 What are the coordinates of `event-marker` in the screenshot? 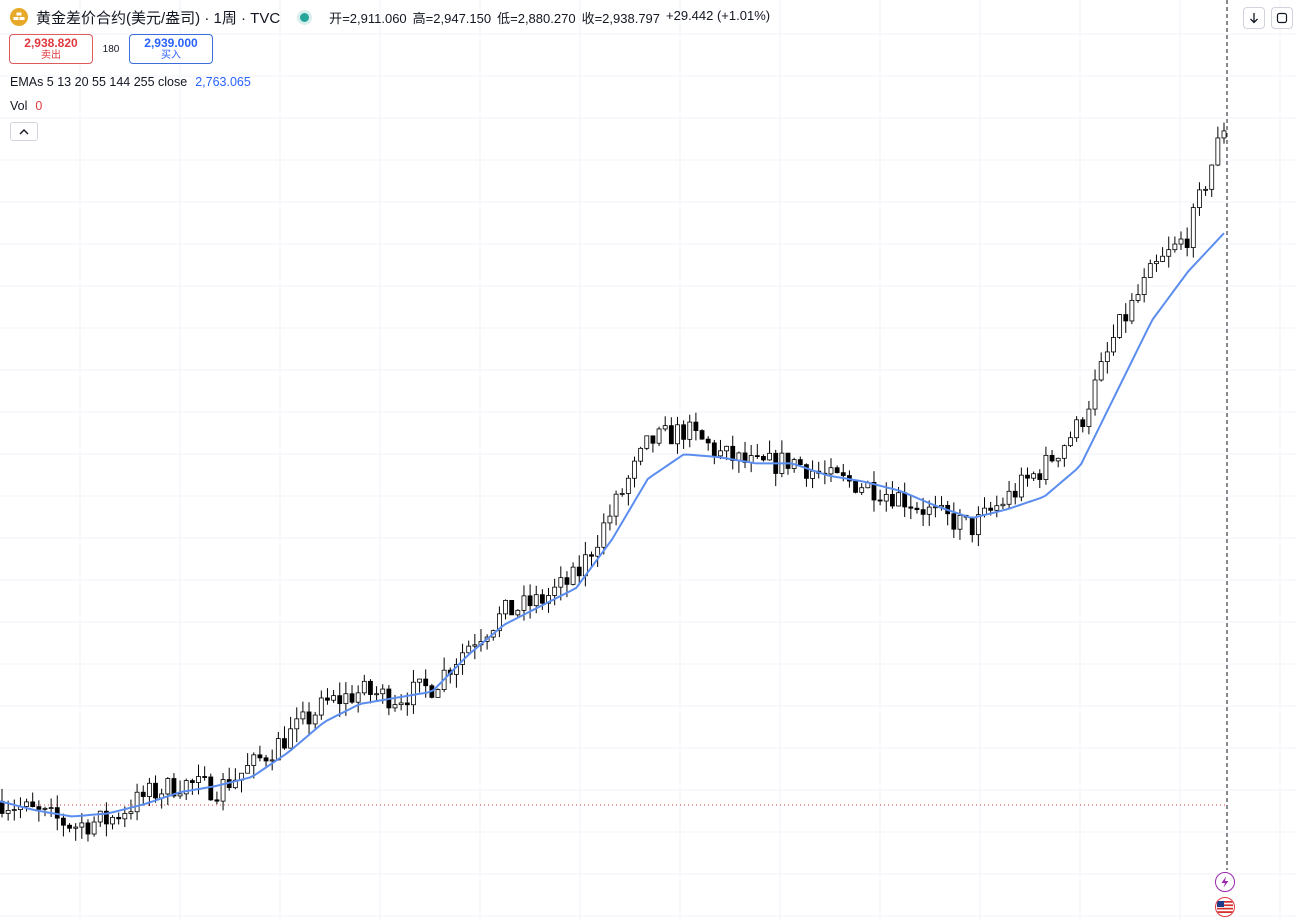 It's located at (1225, 882).